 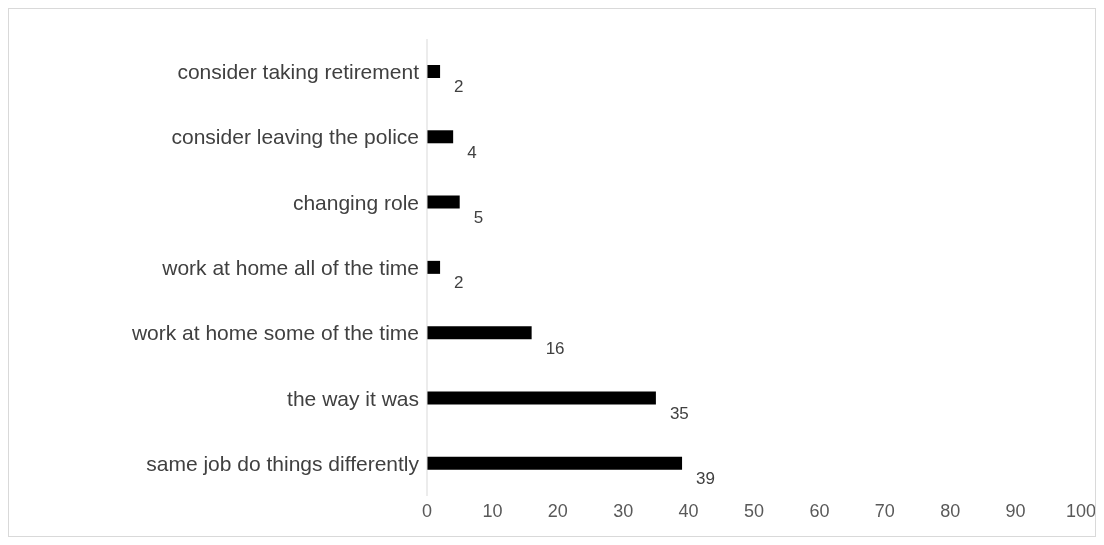 What do you see at coordinates (290, 267) in the screenshot?
I see `y-tick-label: work at home all of the time` at bounding box center [290, 267].